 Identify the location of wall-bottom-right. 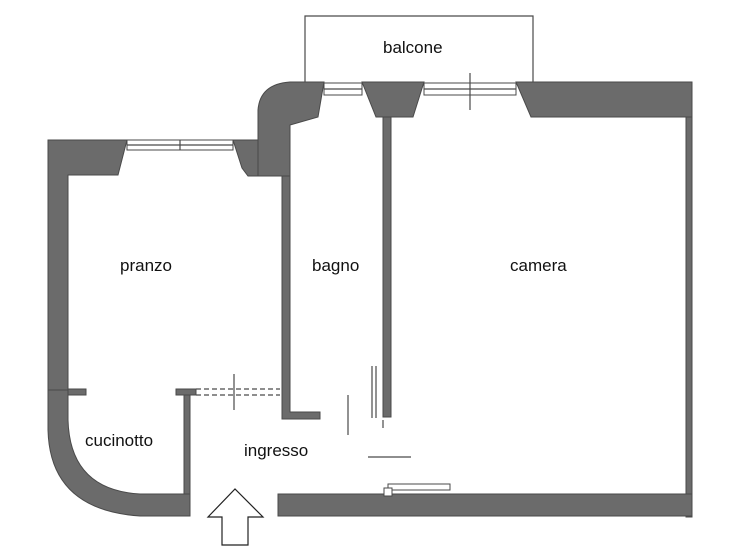
(485, 505).